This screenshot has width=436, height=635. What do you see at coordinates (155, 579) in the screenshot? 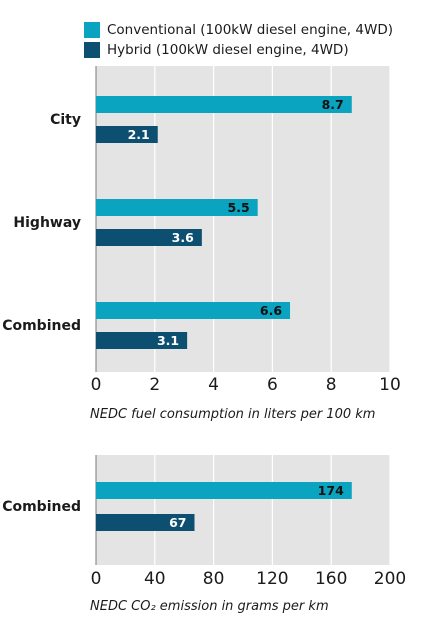
I see `chart2-x-tick-label: 40` at bounding box center [155, 579].